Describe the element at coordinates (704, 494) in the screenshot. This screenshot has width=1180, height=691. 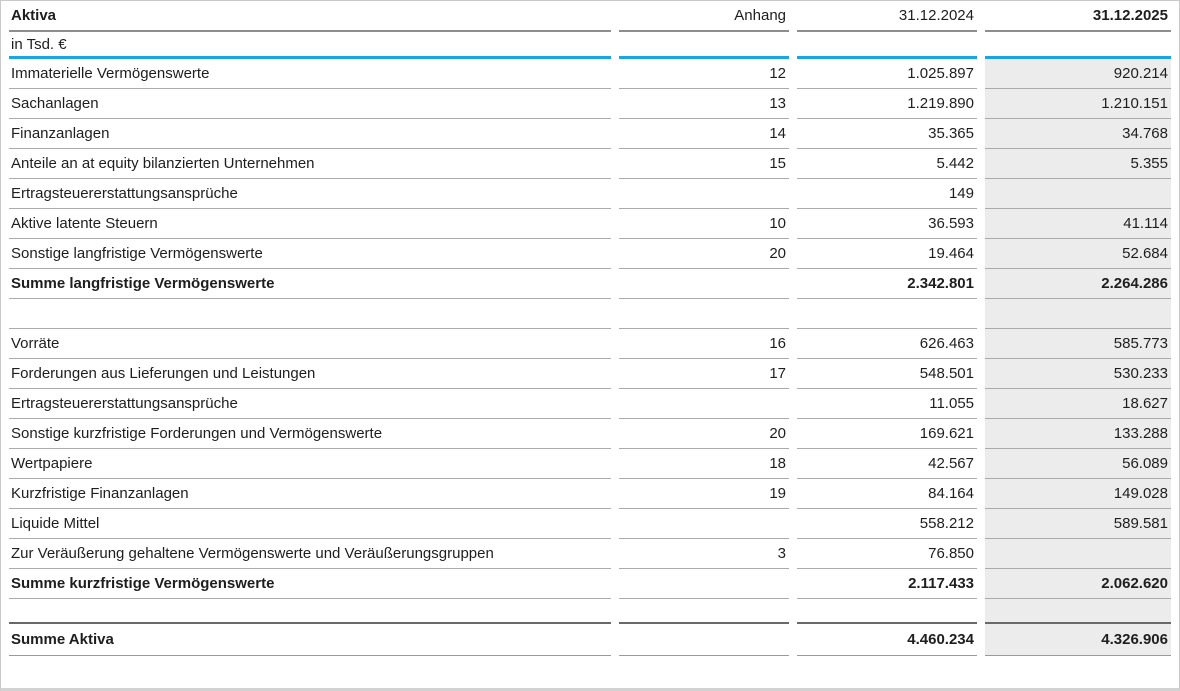
I see `cell-anhang: 19` at that location.